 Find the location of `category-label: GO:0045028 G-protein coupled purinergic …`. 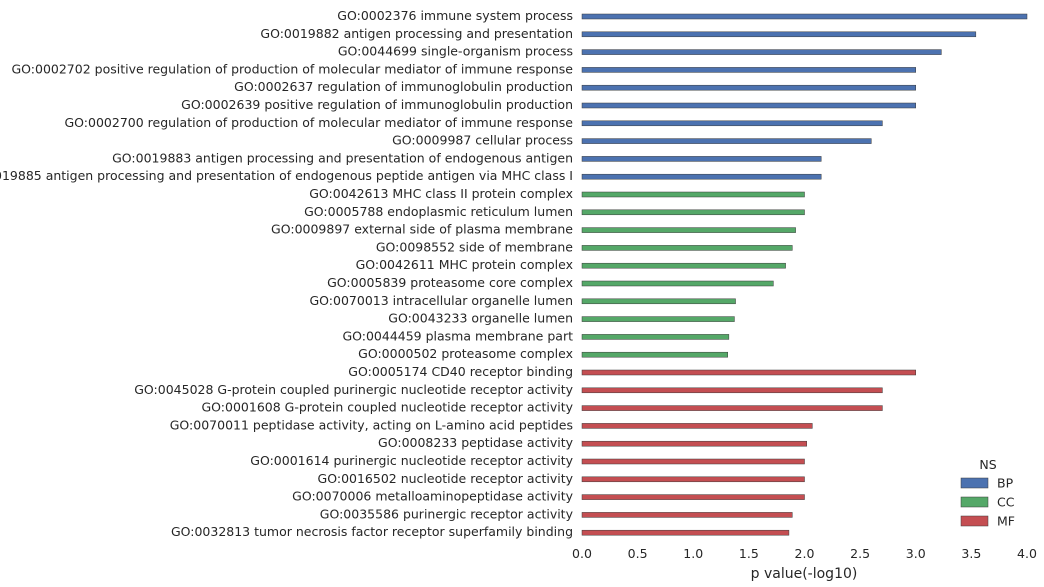

category-label: GO:0045028 G-protein coupled purinergic … is located at coordinates (353, 389).